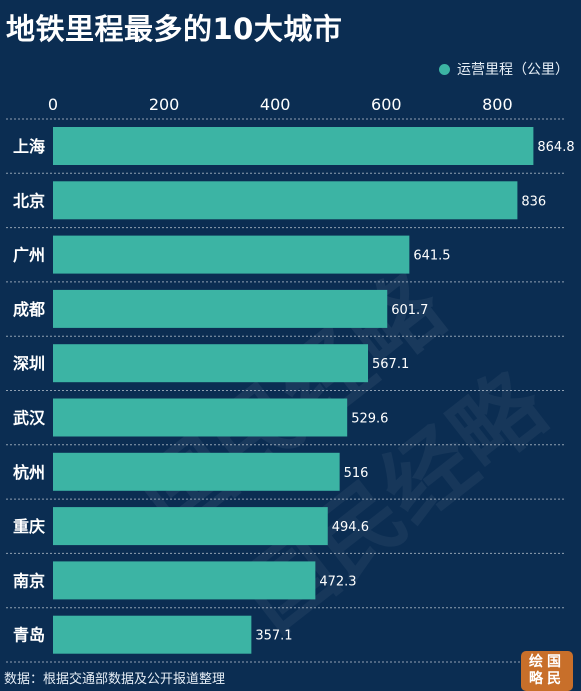  What do you see at coordinates (273, 636) in the screenshot?
I see `value-label: 357.1` at bounding box center [273, 636].